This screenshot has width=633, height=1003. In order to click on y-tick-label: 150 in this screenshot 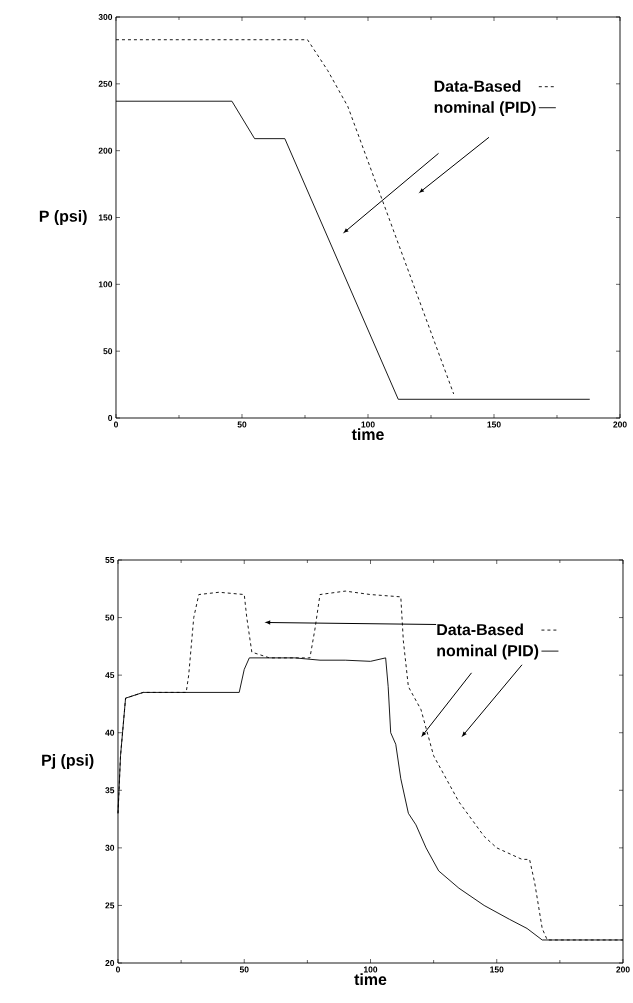, I will do `click(105, 217)`.